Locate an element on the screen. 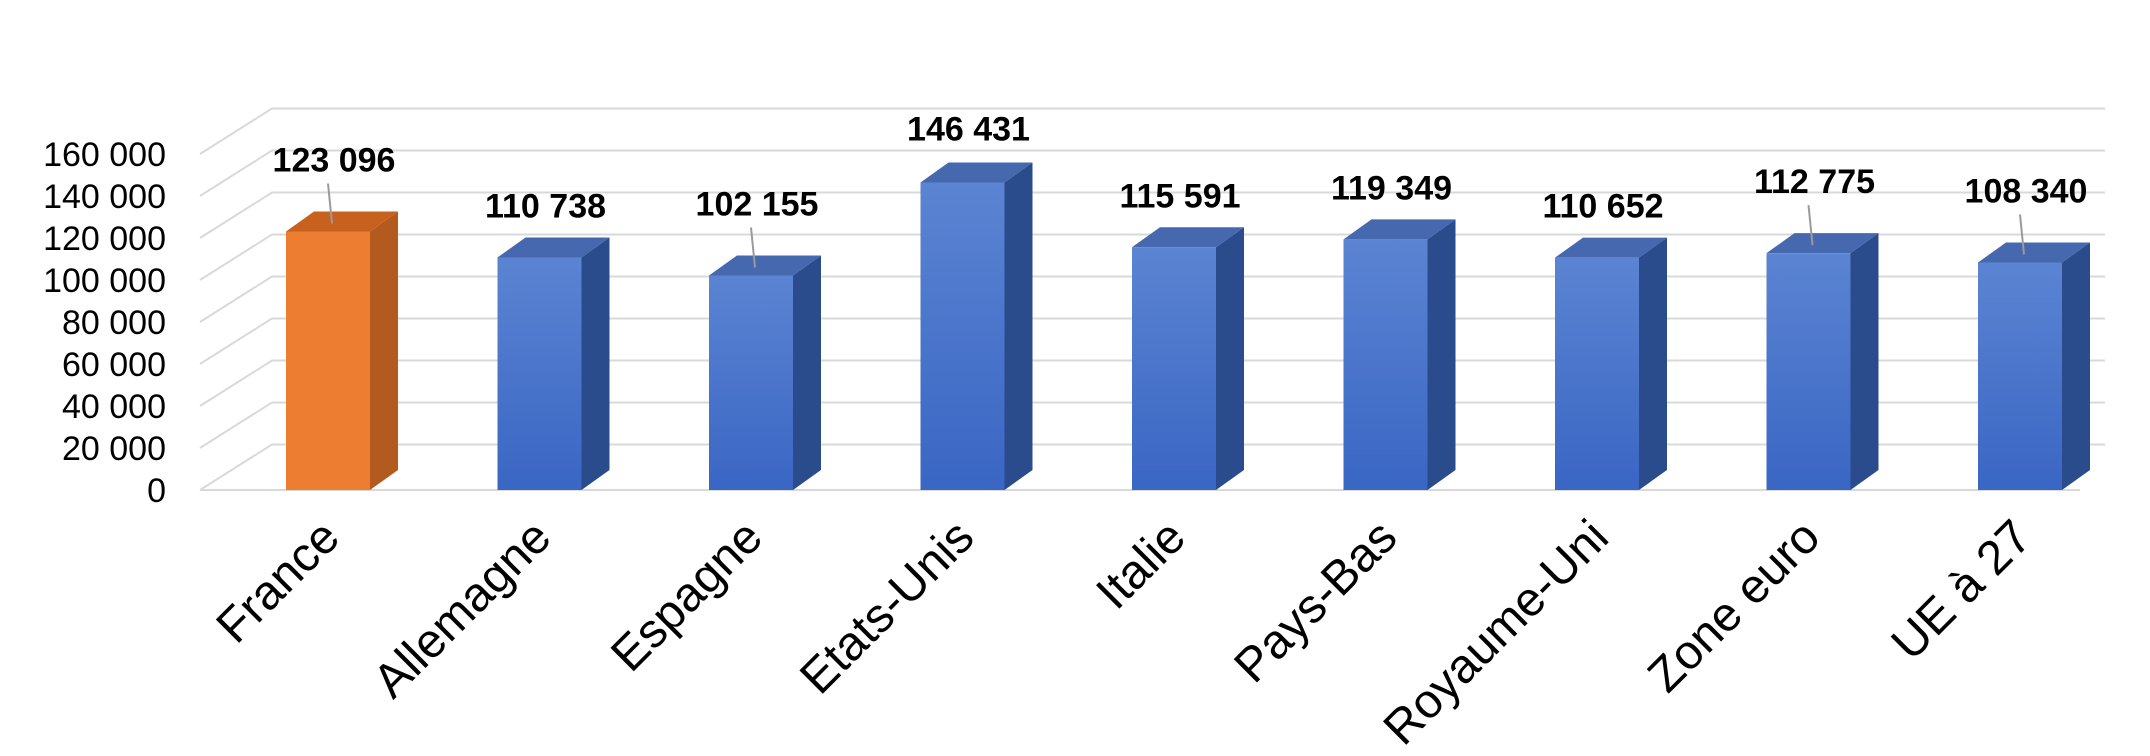 Image resolution: width=2150 pixels, height=756 pixels. y-tick-label: 140 000 is located at coordinates (104, 197).